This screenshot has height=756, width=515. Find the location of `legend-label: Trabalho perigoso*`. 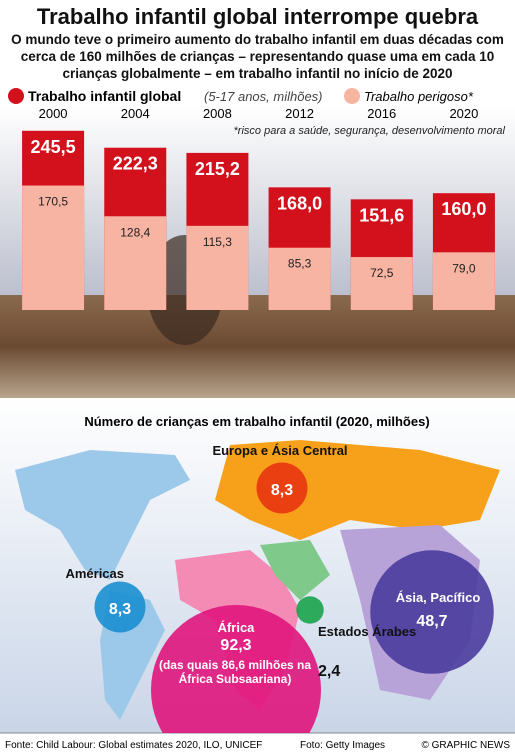

legend-label: Trabalho perigoso* is located at coordinates (419, 96).